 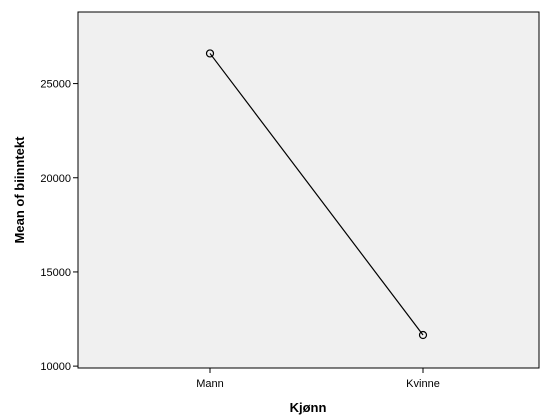 I want to click on y-tick-label: 25000, so click(x=55, y=85).